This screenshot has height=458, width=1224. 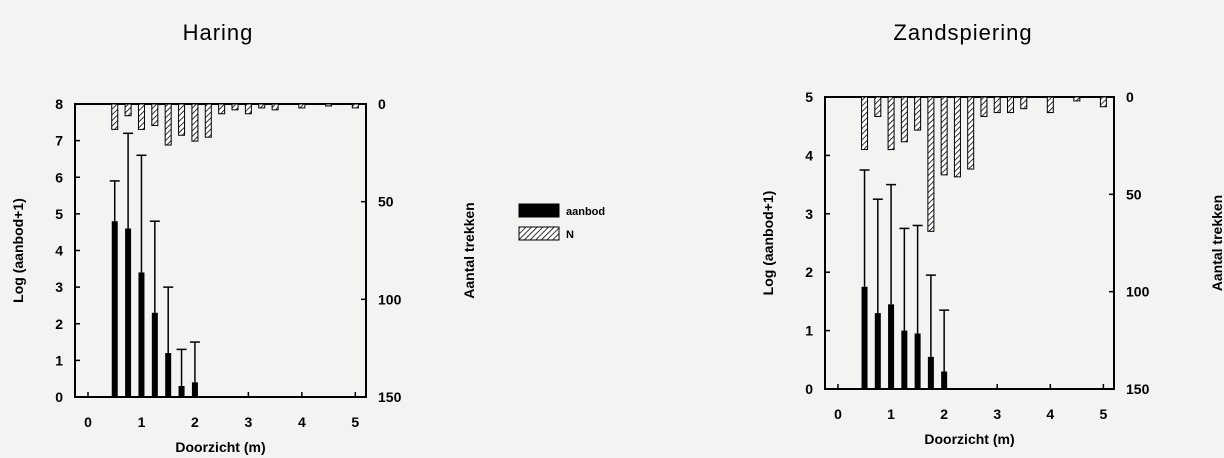 I want to click on legend: aanbod N, so click(x=561, y=222).